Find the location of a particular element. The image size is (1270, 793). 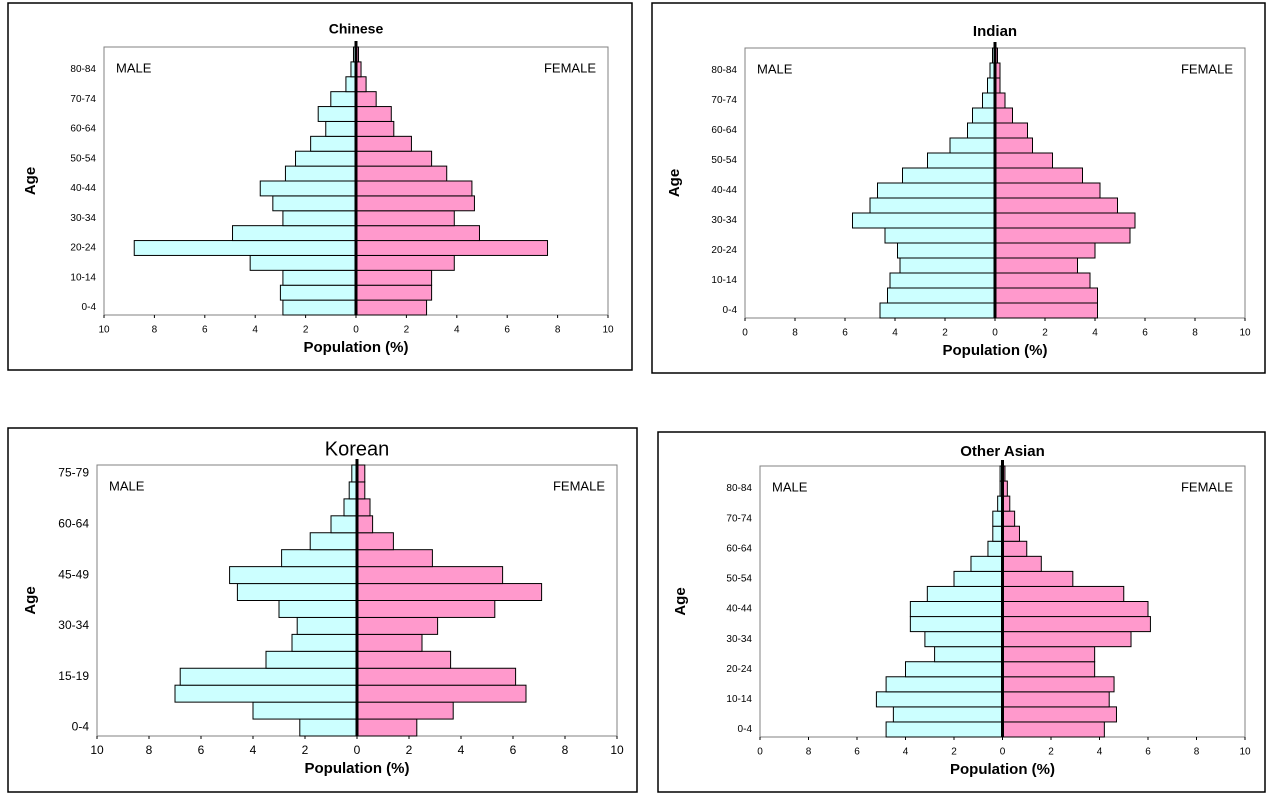

y-tick-label: 80-84 is located at coordinates (83, 69).